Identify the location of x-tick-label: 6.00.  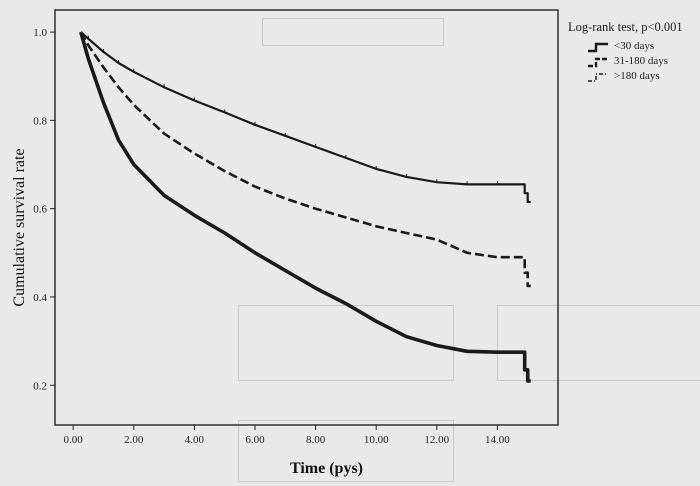
(255, 440).